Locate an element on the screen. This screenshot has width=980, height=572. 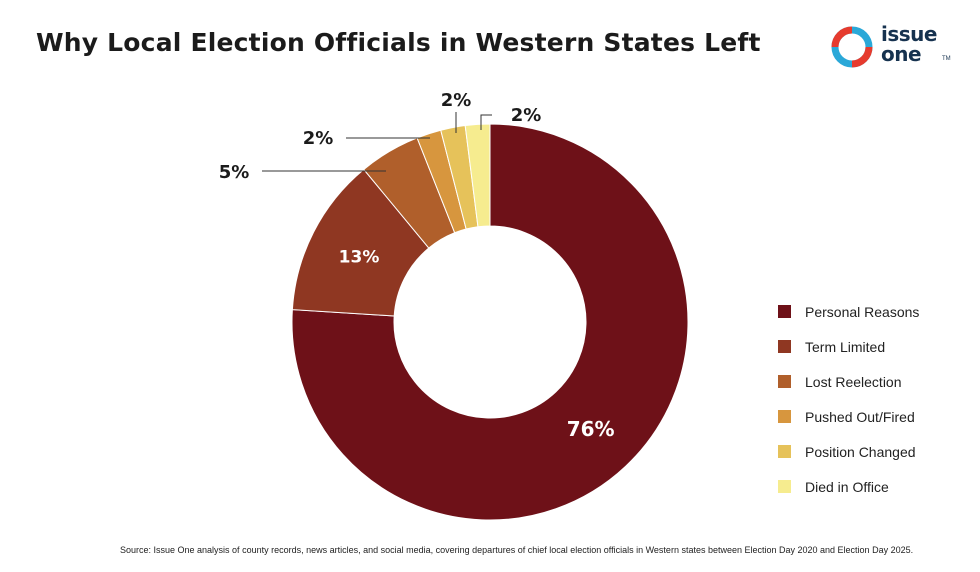
data-label-pushed-out-fired: 2% is located at coordinates (318, 138).